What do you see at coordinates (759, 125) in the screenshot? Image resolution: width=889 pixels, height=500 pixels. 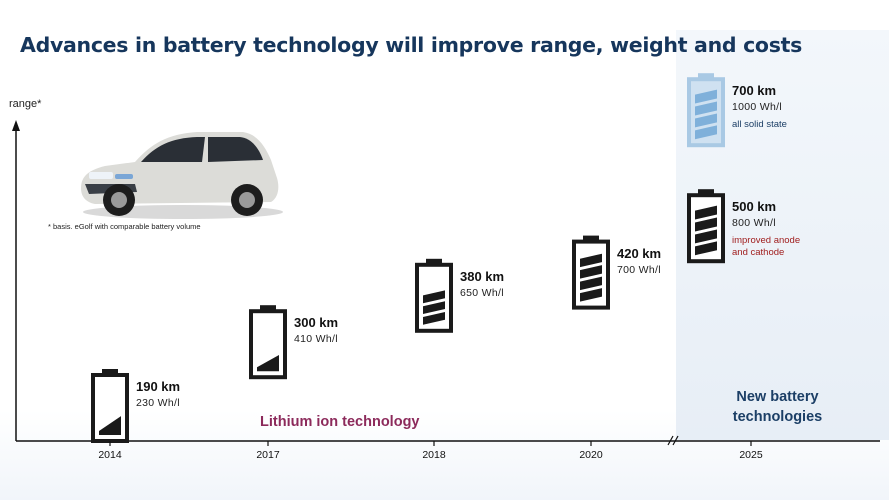 I see `technology-note: all solid state` at bounding box center [759, 125].